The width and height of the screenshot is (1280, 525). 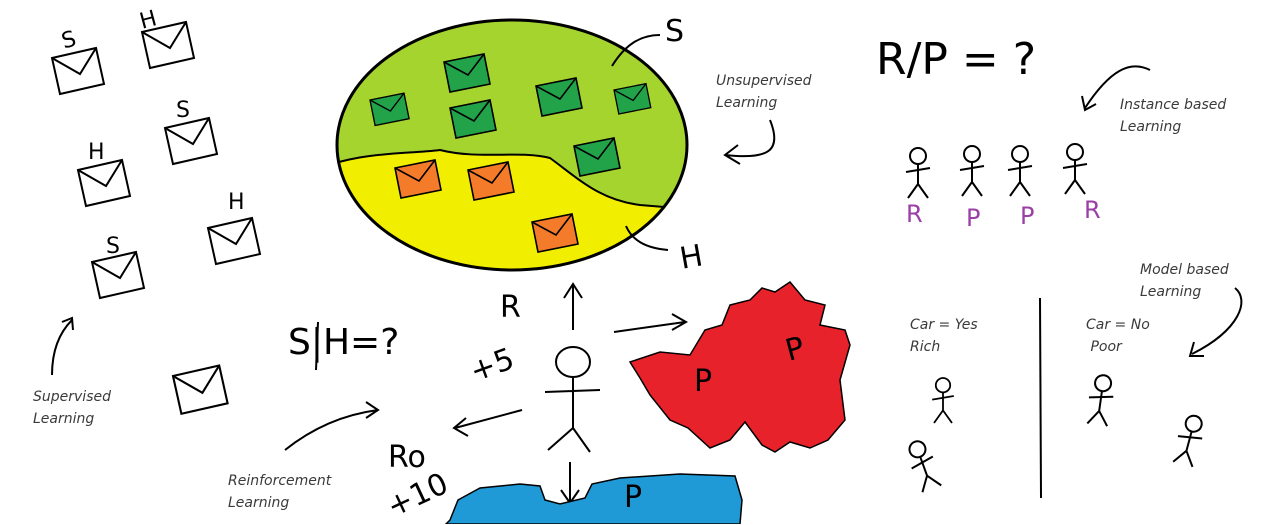 What do you see at coordinates (573, 306) in the screenshot?
I see `arrow-up` at bounding box center [573, 306].